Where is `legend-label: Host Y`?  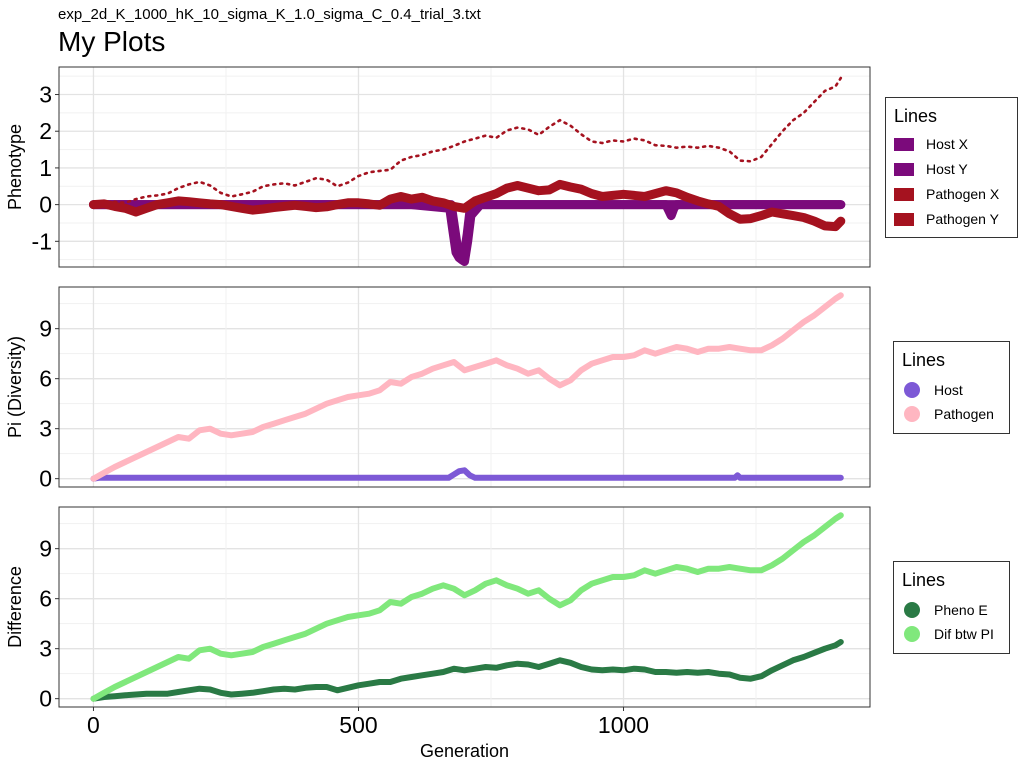 legend-label: Host Y is located at coordinates (947, 169).